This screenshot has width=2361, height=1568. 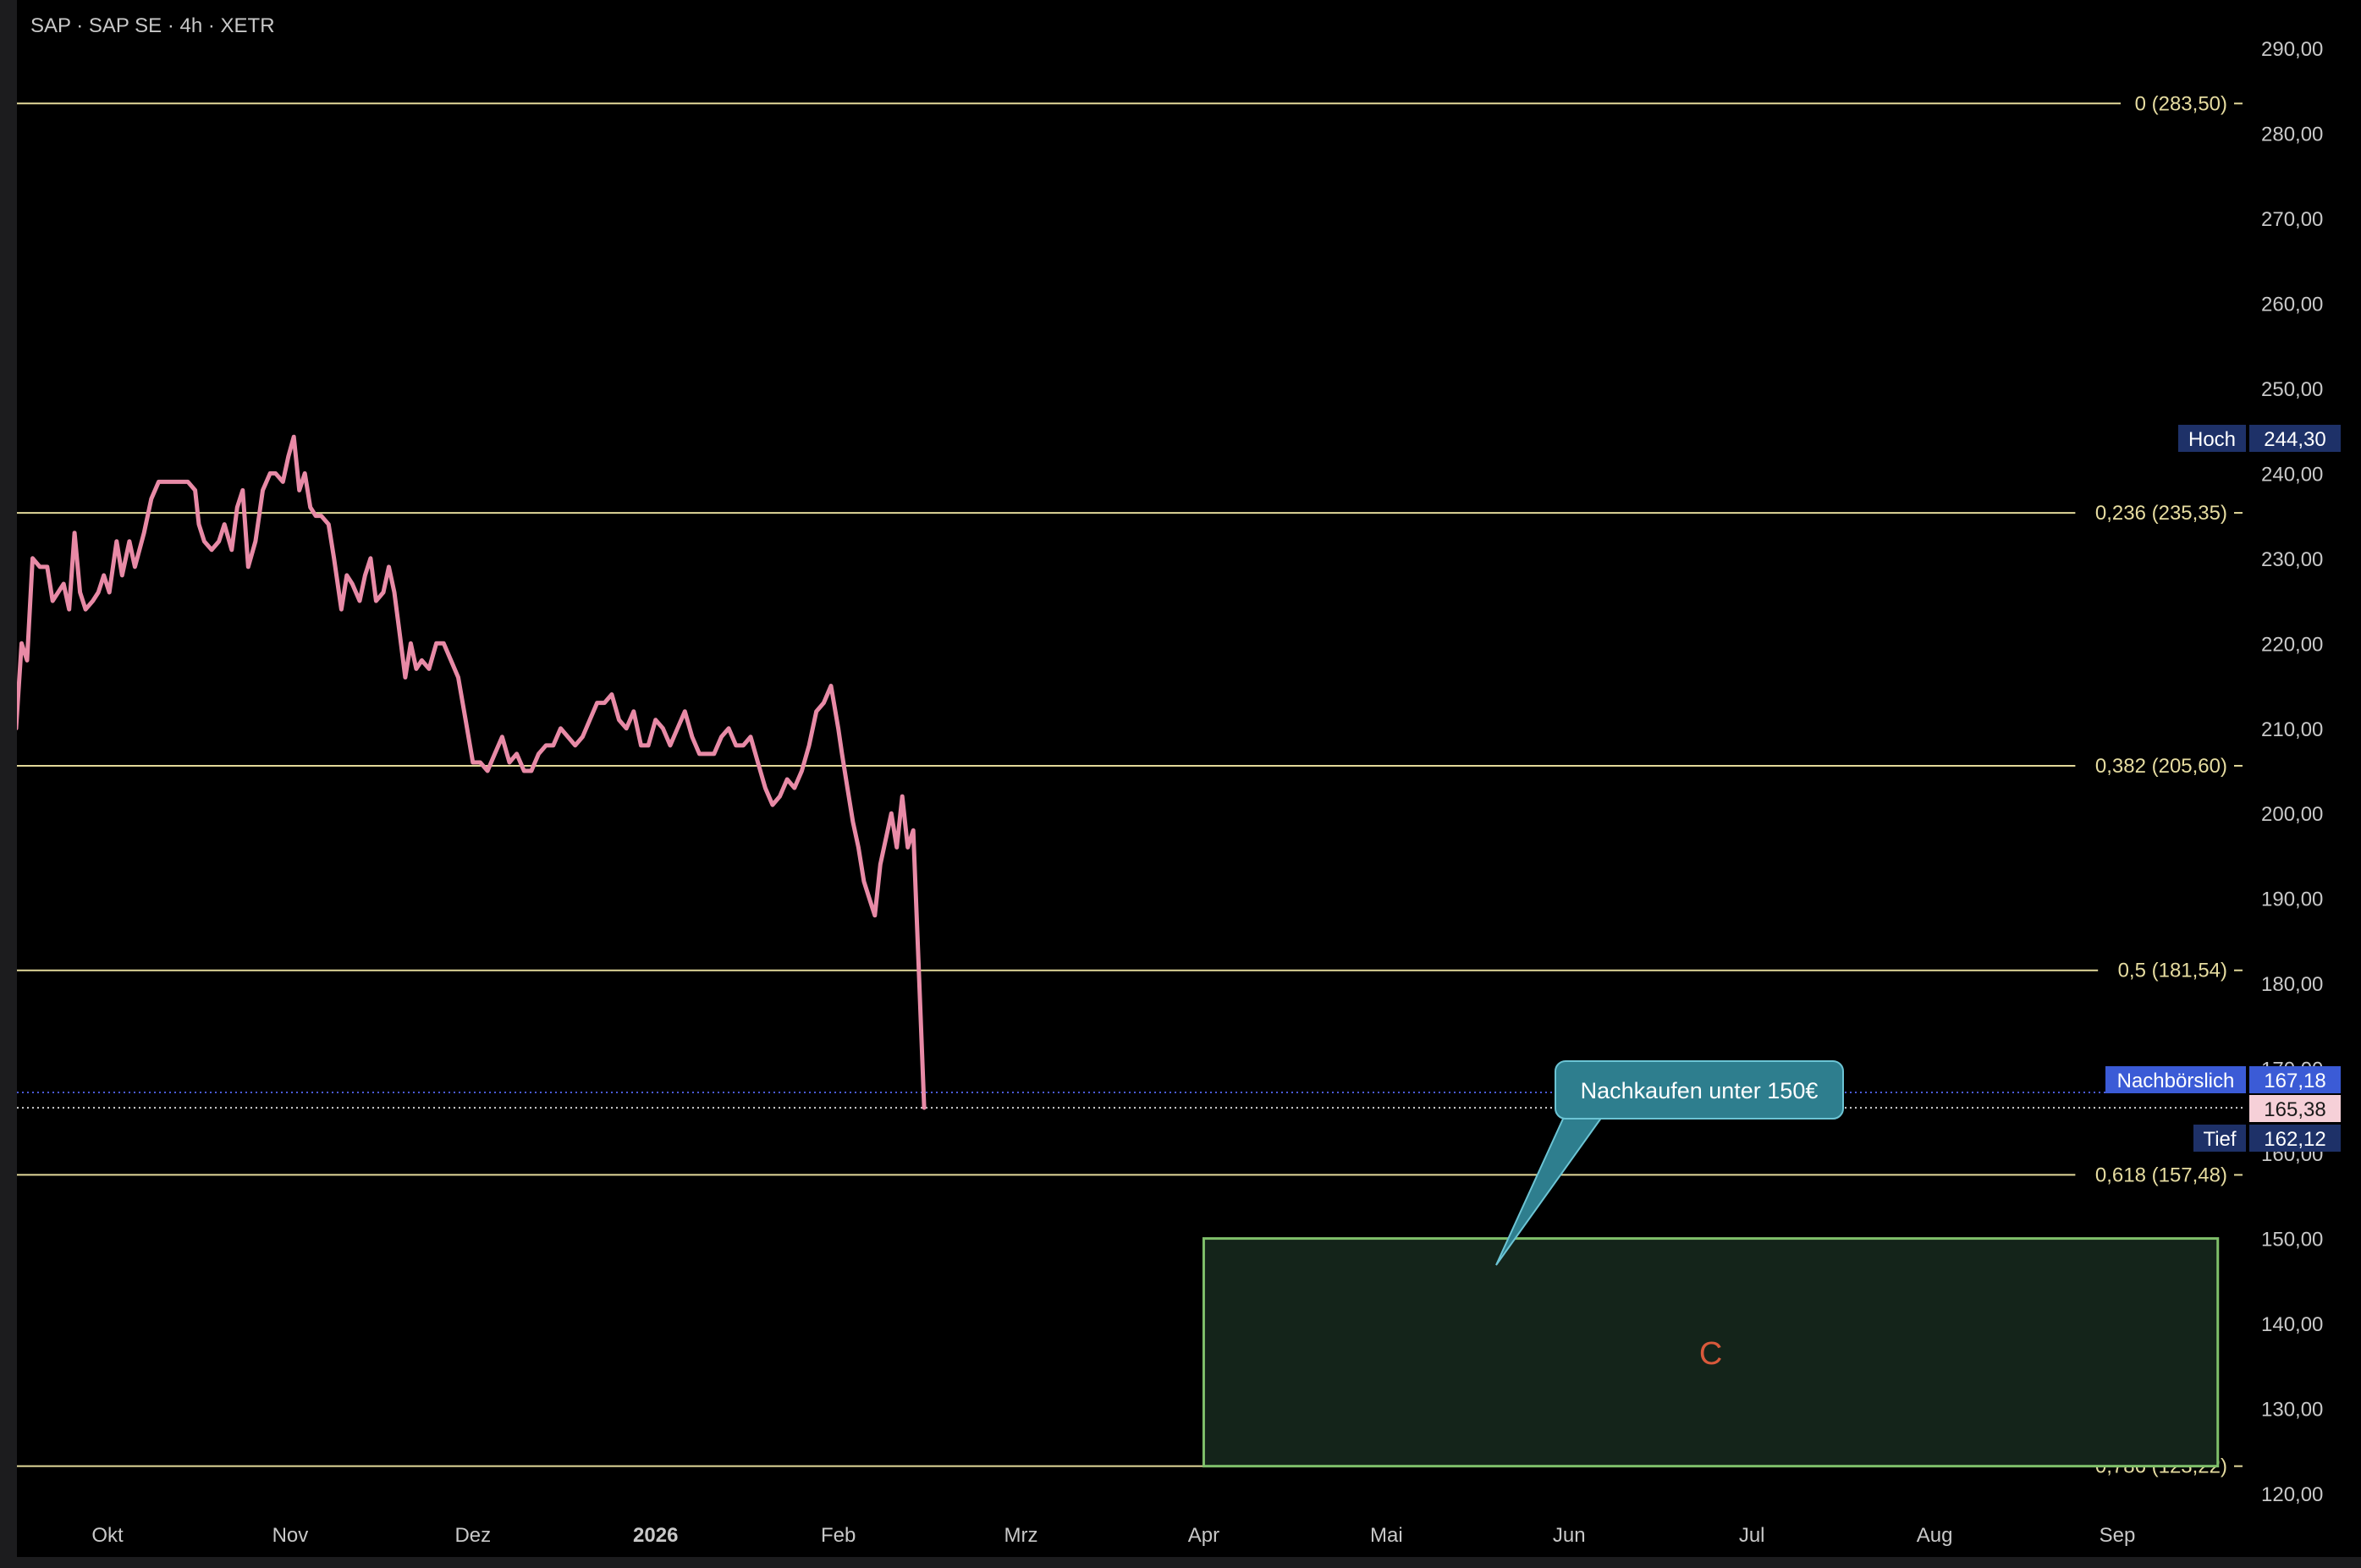 What do you see at coordinates (2292, 219) in the screenshot?
I see `y-tick-label-2: 270,00` at bounding box center [2292, 219].